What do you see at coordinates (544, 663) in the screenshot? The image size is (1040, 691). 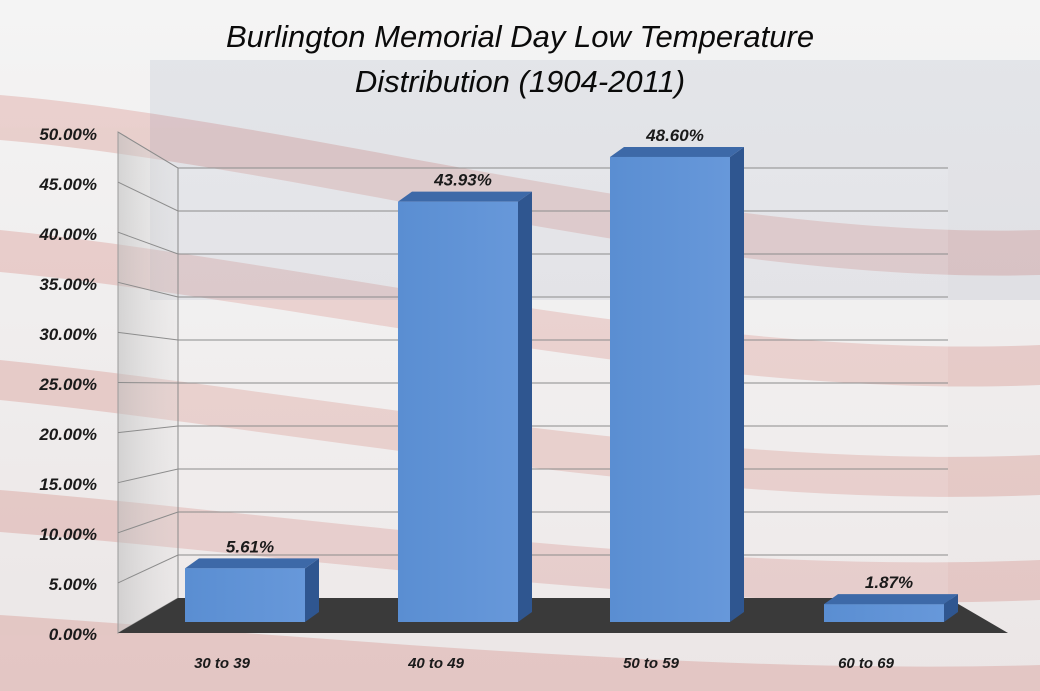 I see `x-axis: 30 to 39 40 to 49 50 to 59 60 to 69` at bounding box center [544, 663].